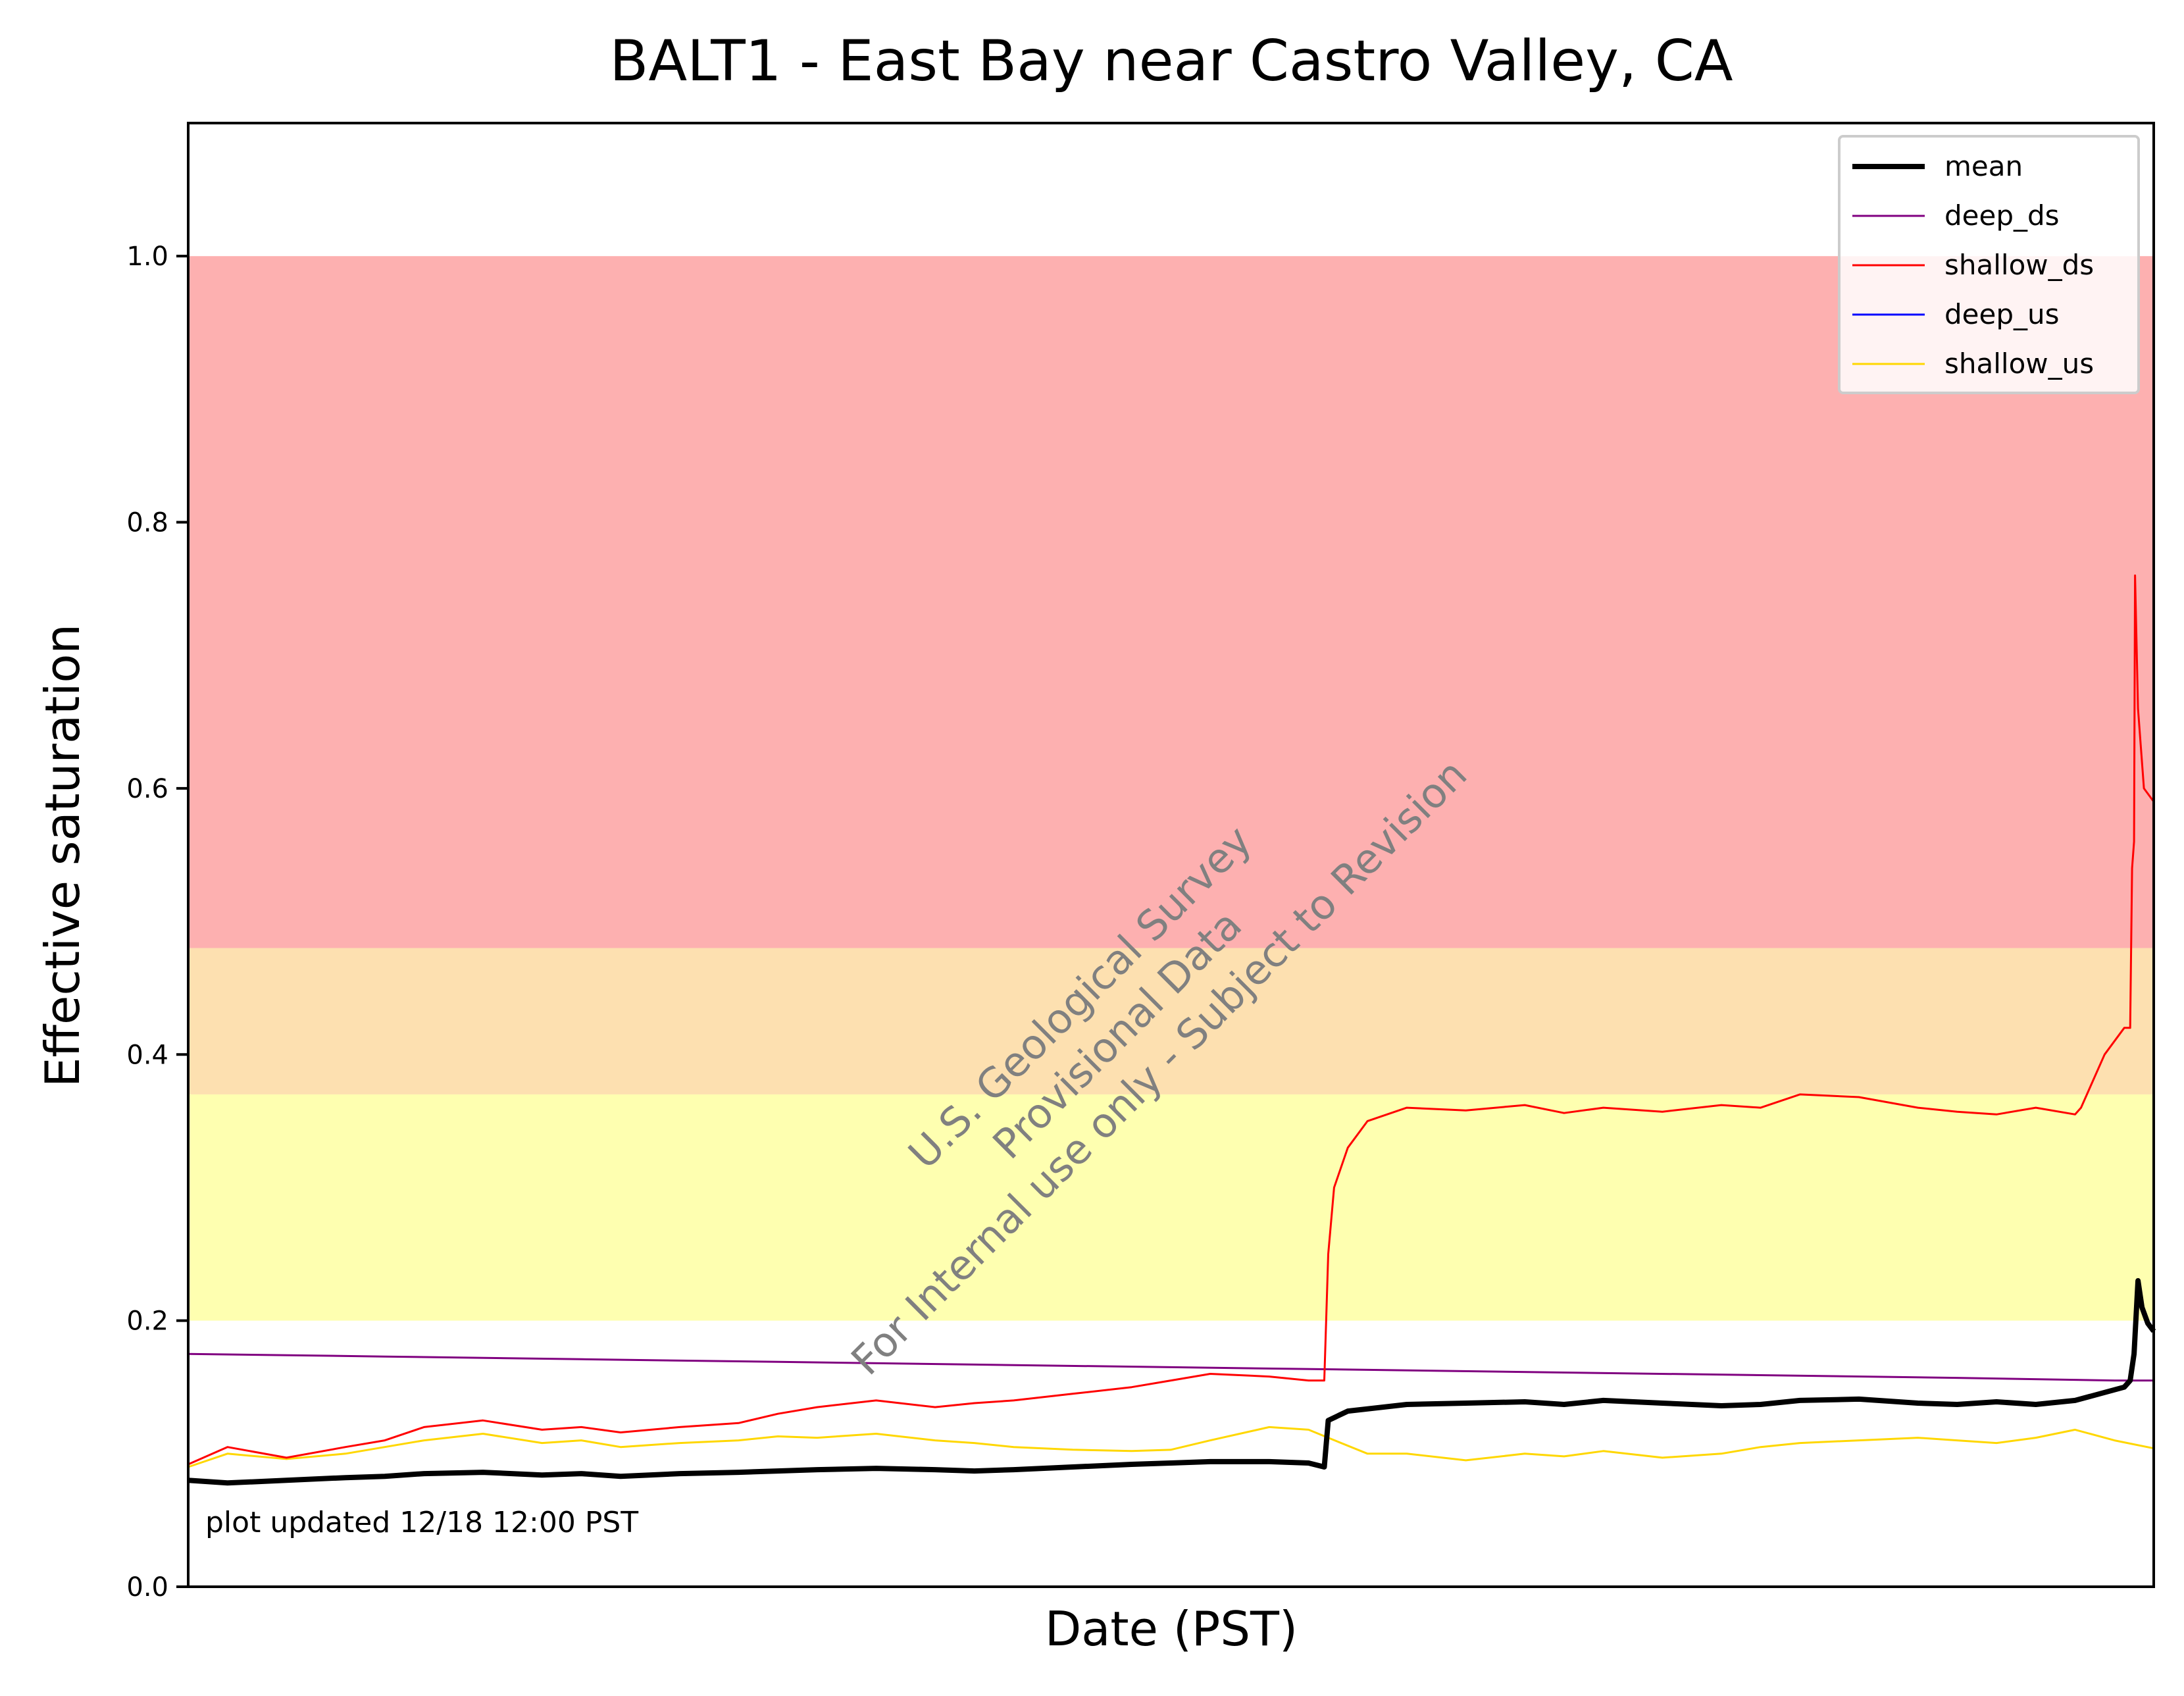 The height and width of the screenshot is (1696, 2184). I want to click on series-line-mean, so click(1172, 1382).